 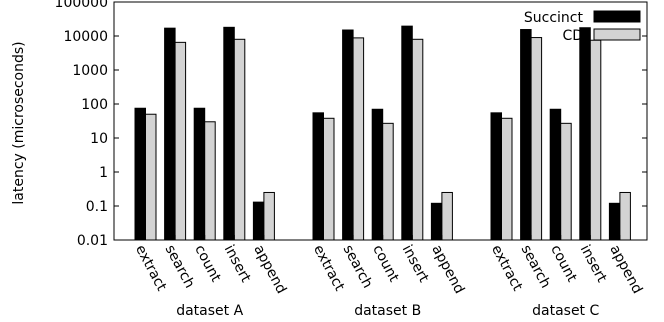 I want to click on y-tick-label: 10000, so click(x=85, y=37).